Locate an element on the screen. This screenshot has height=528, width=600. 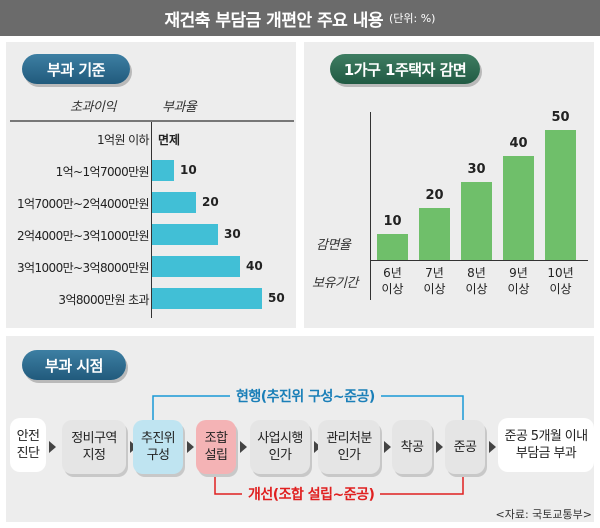
step-promotion-committee: 추진위 구성 is located at coordinates (158, 447).